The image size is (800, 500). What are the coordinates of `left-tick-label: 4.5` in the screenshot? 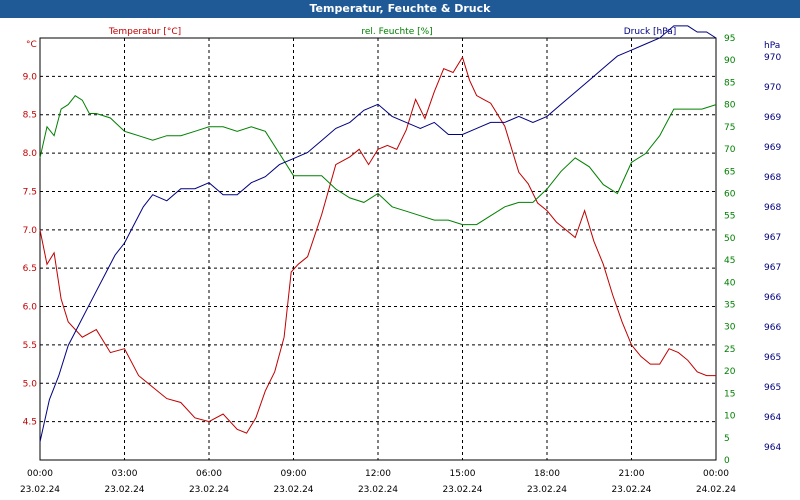 It's located at (30, 423).